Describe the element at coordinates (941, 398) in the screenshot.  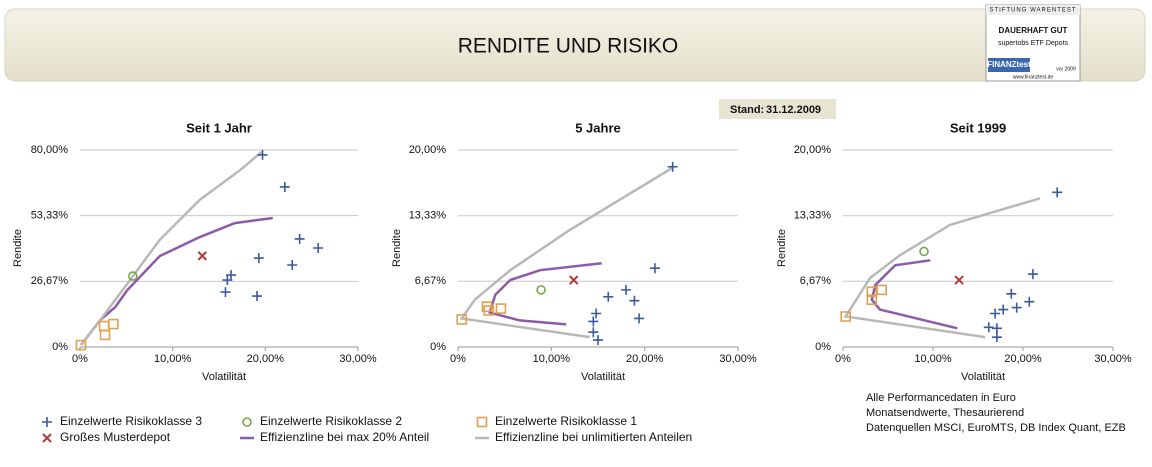
I see `note: Alle Performancedaten in Euro` at that location.